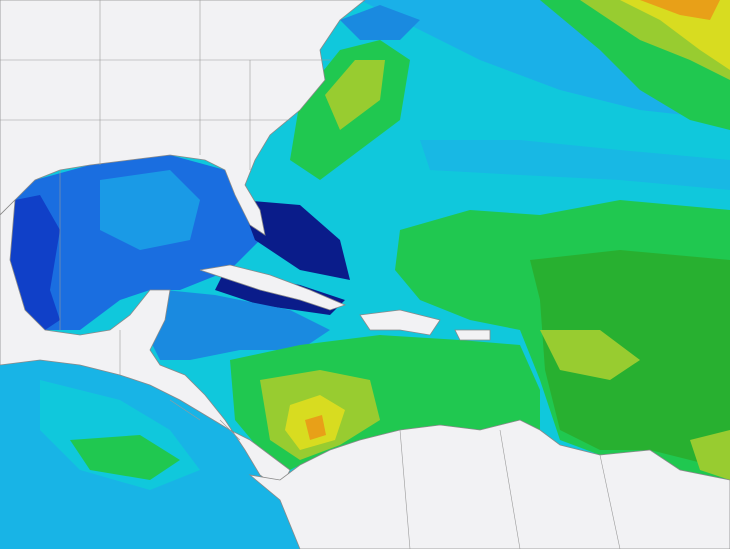 Image resolution: width=730 pixels, height=549 pixels. Describe the element at coordinates (472, 335) in the screenshot. I see `puerto-rico` at that location.